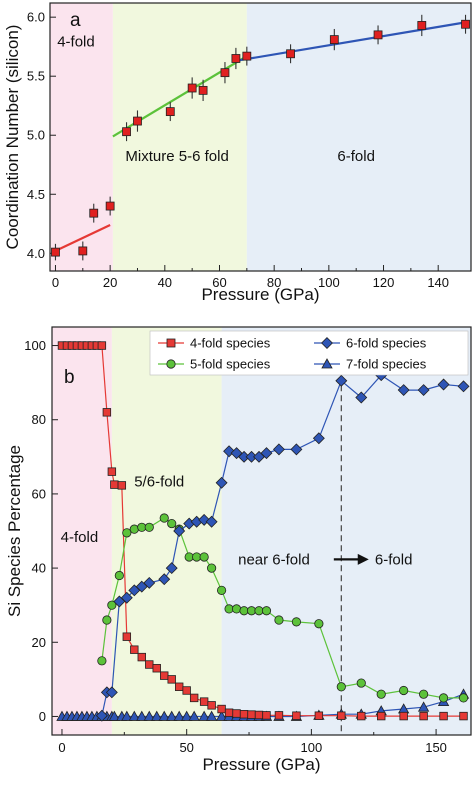 The image size is (474, 785). What do you see at coordinates (436, 747) in the screenshot?
I see `panel-b-x-tick-label: 150` at bounding box center [436, 747].